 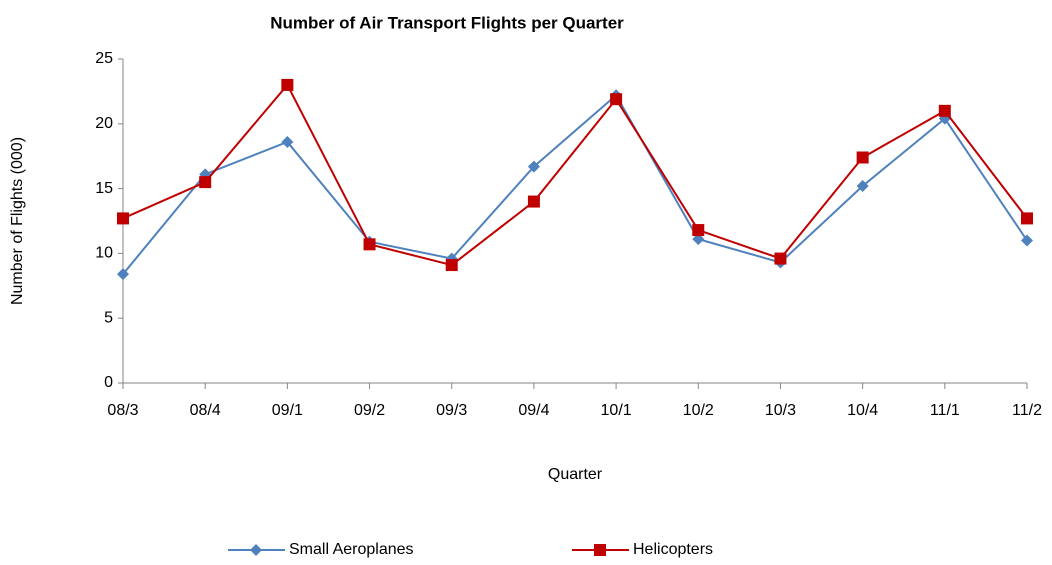 What do you see at coordinates (108, 317) in the screenshot?
I see `y-tick-label: 5` at bounding box center [108, 317].